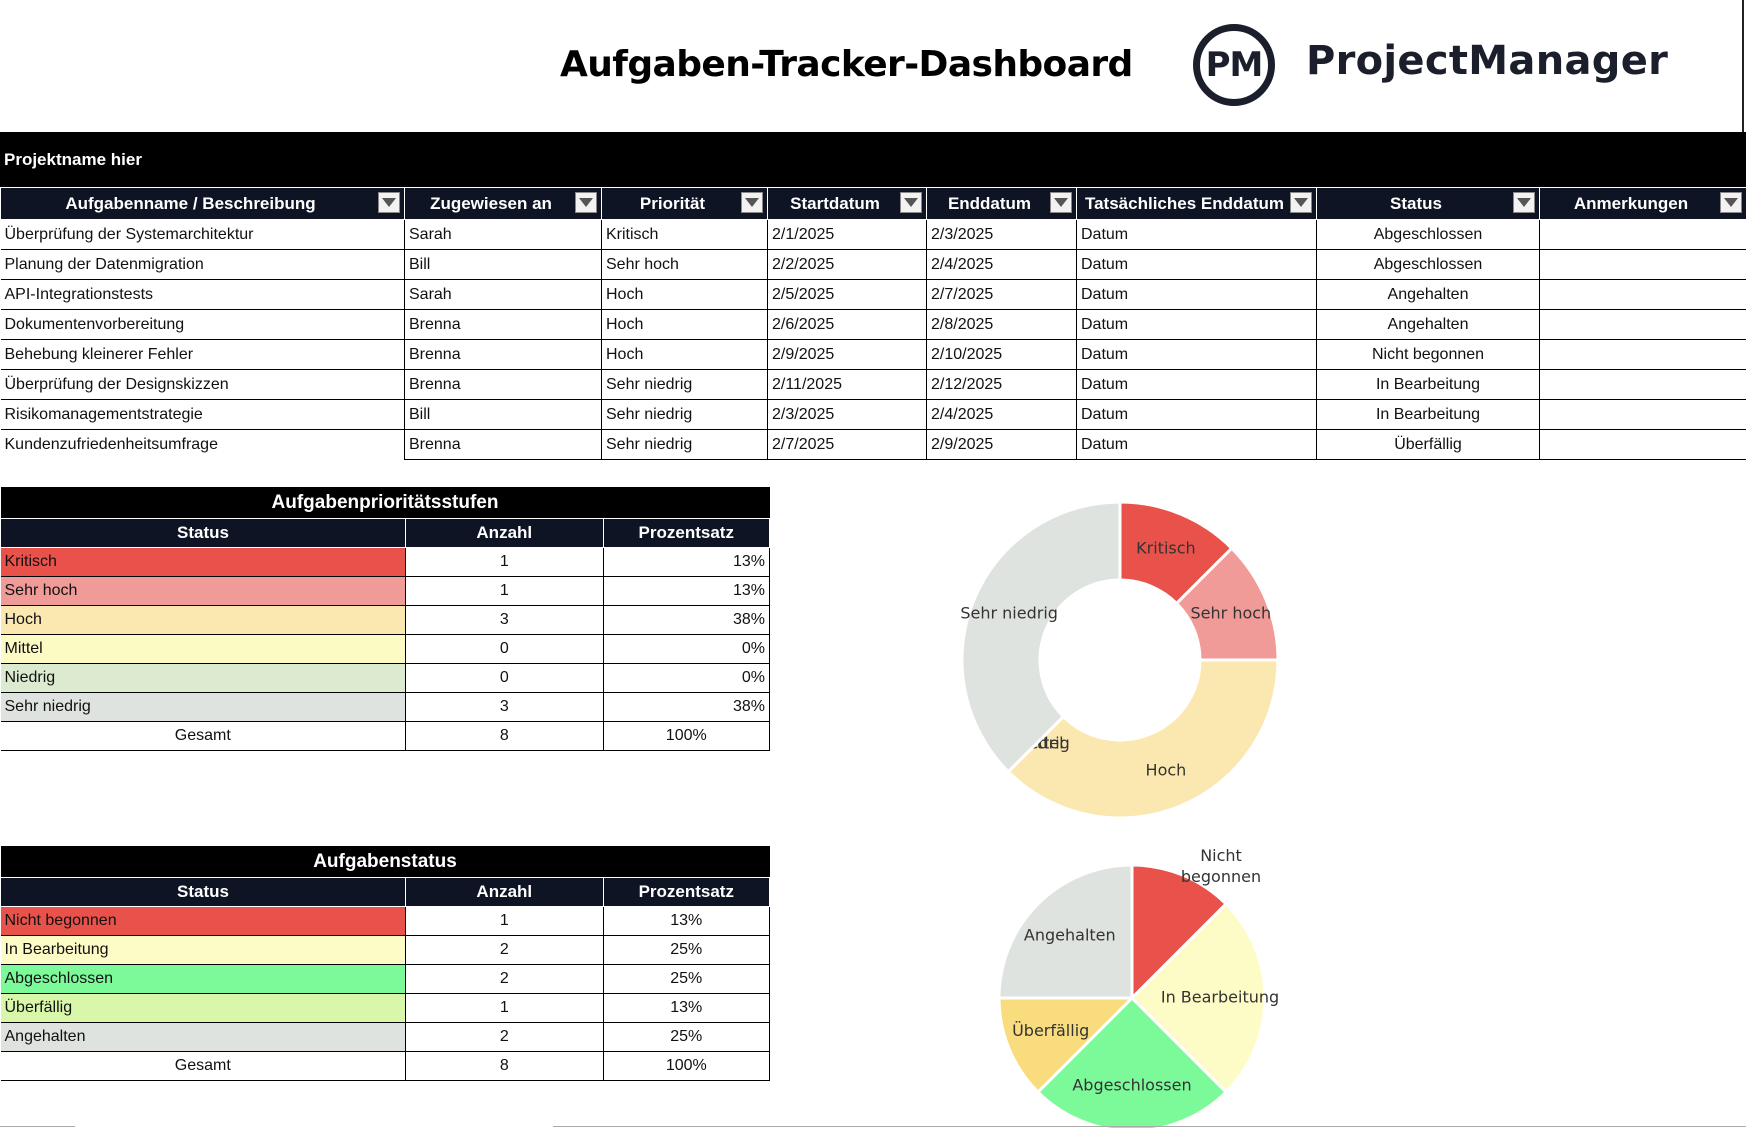 Image resolution: width=1746 pixels, height=1128 pixels. Describe the element at coordinates (385, 1066) in the screenshot. I see `total-row: Gesamt 8 100%` at that location.